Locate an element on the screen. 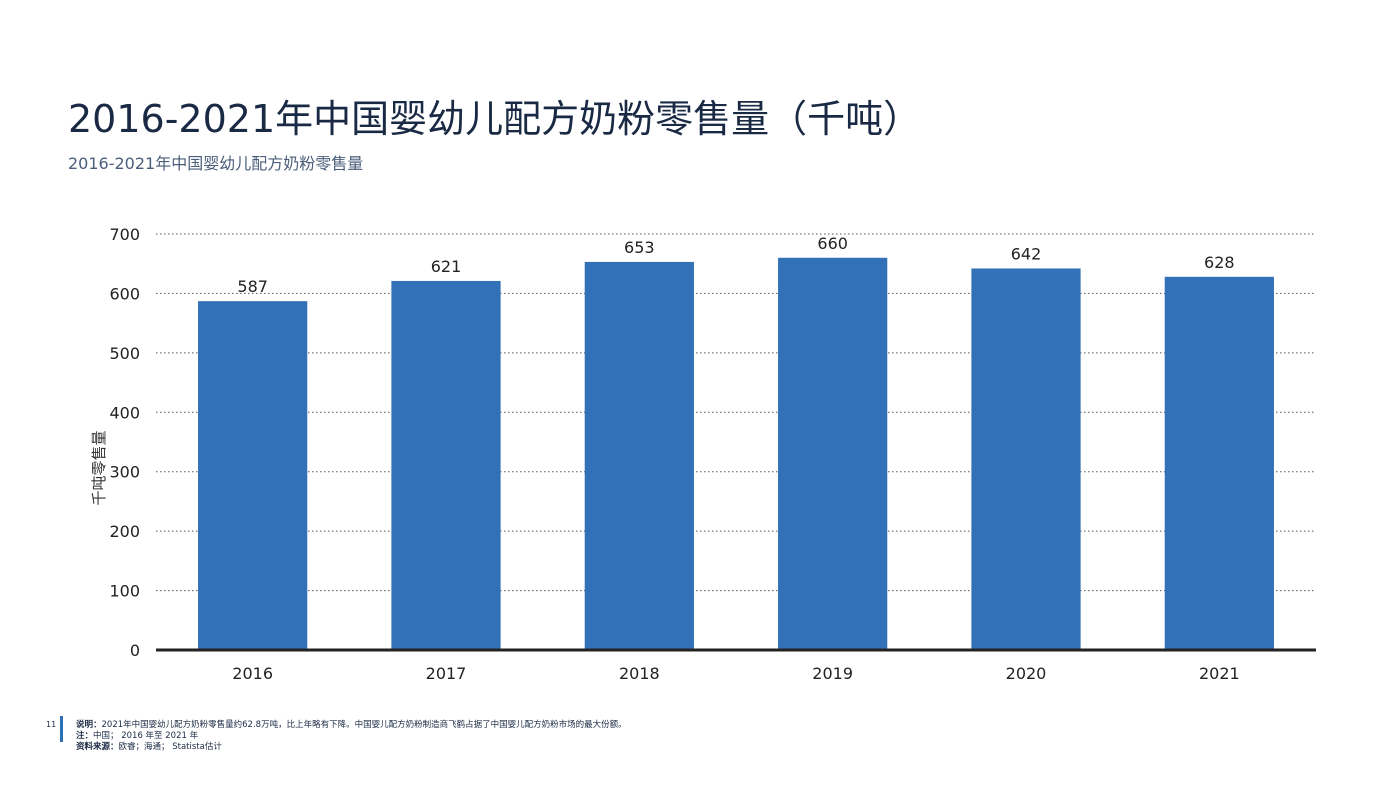  y-tick-label: 200 is located at coordinates (124, 531).